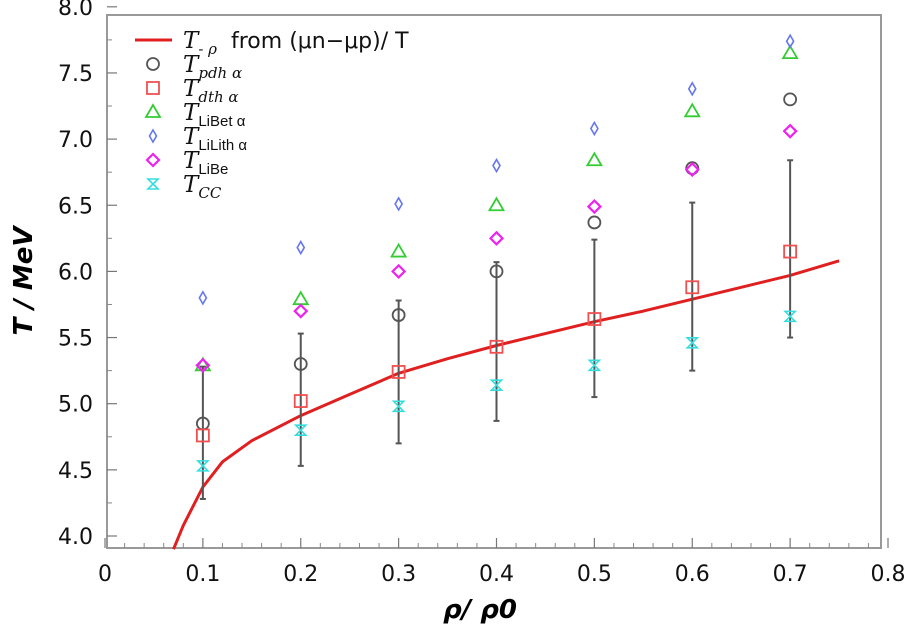 This screenshot has width=912, height=629. What do you see at coordinates (75, 140) in the screenshot?
I see `y-tick-label: 7.0` at bounding box center [75, 140].